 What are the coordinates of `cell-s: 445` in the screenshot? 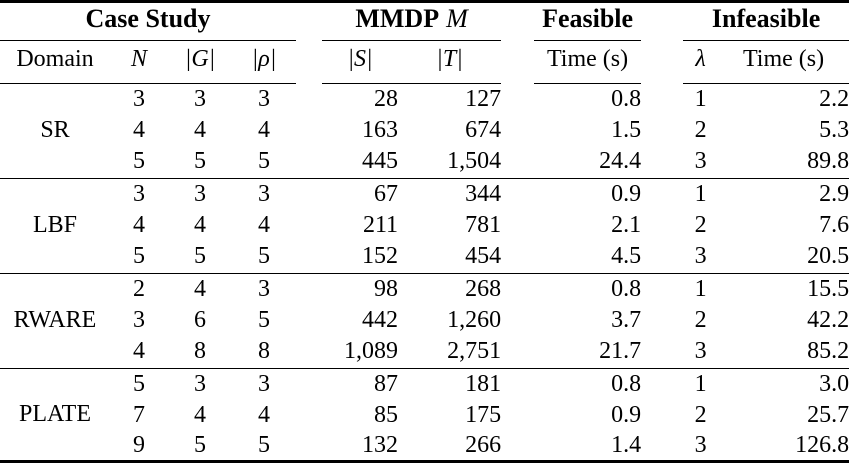 It's located at (380, 160).